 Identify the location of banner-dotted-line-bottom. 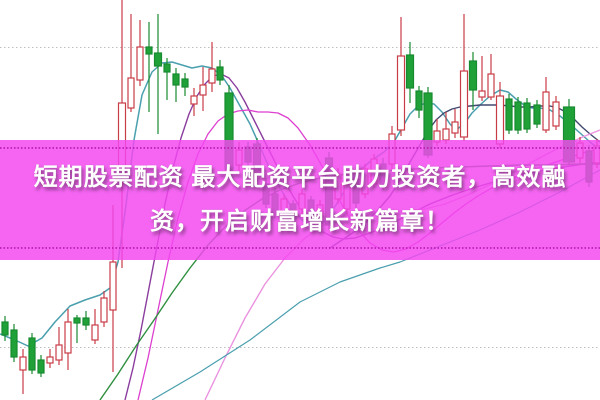
(300, 248).